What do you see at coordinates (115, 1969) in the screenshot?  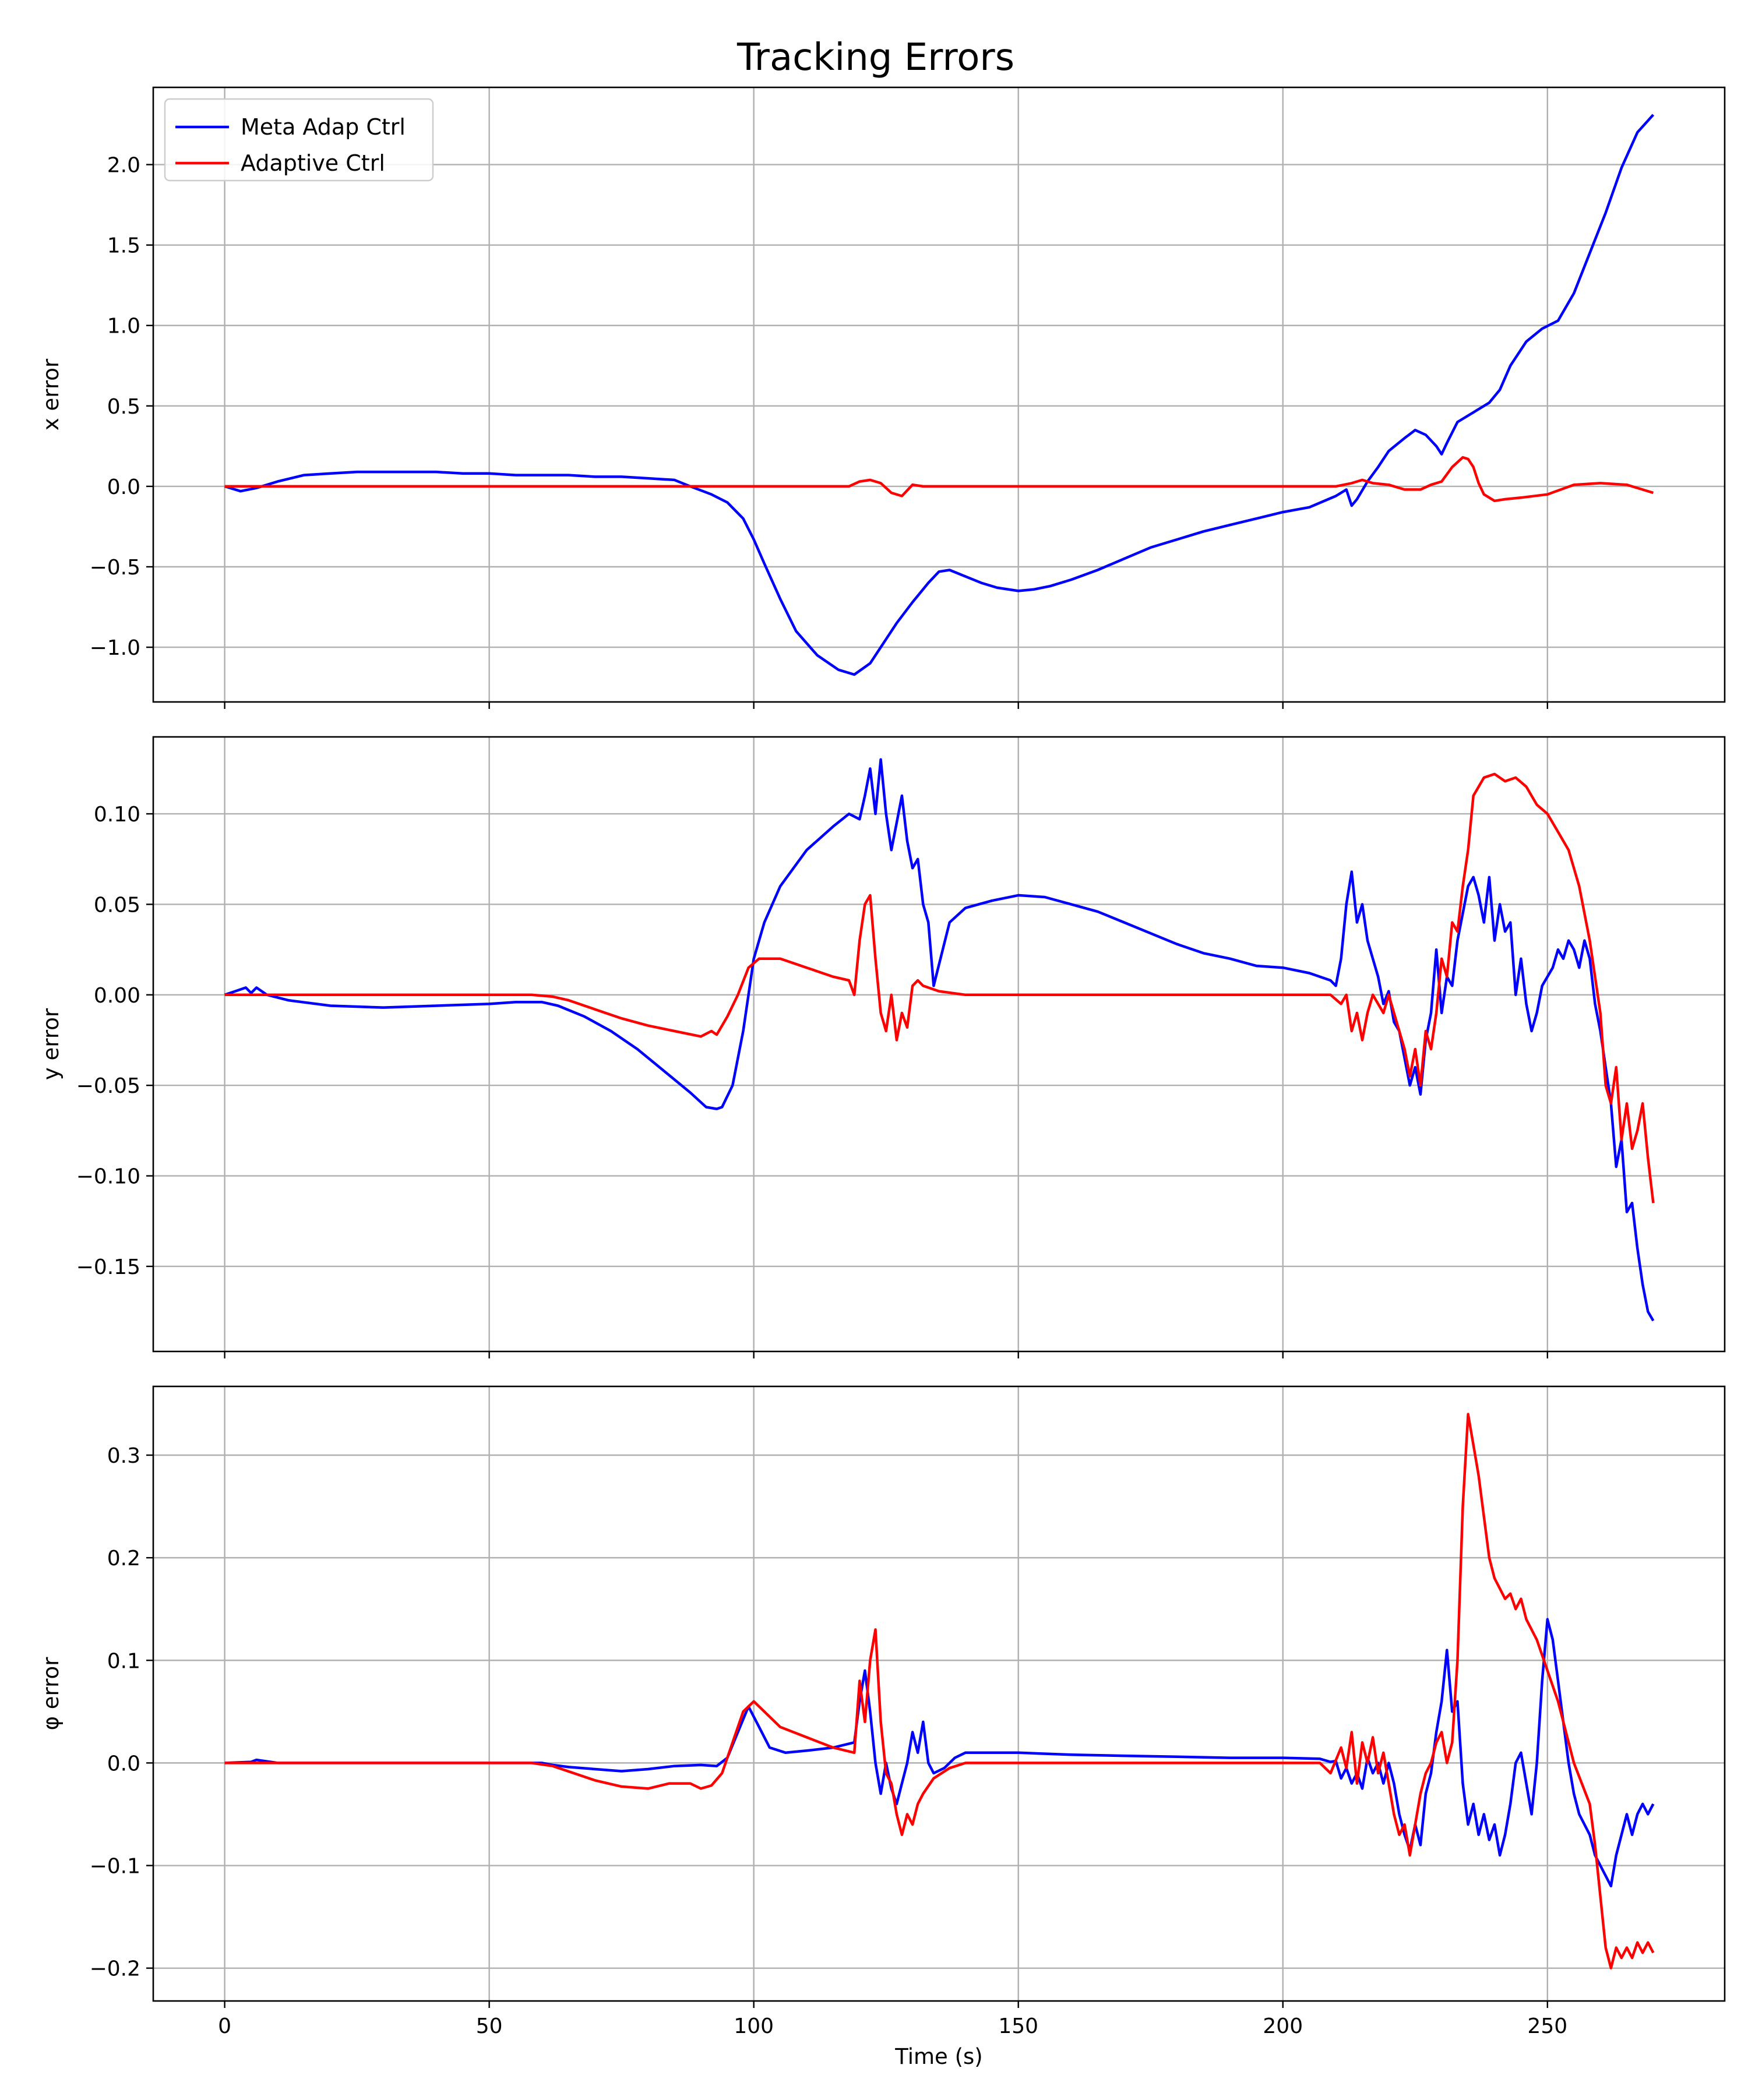 I see `phi-error-ytick-label: −0.2` at bounding box center [115, 1969].